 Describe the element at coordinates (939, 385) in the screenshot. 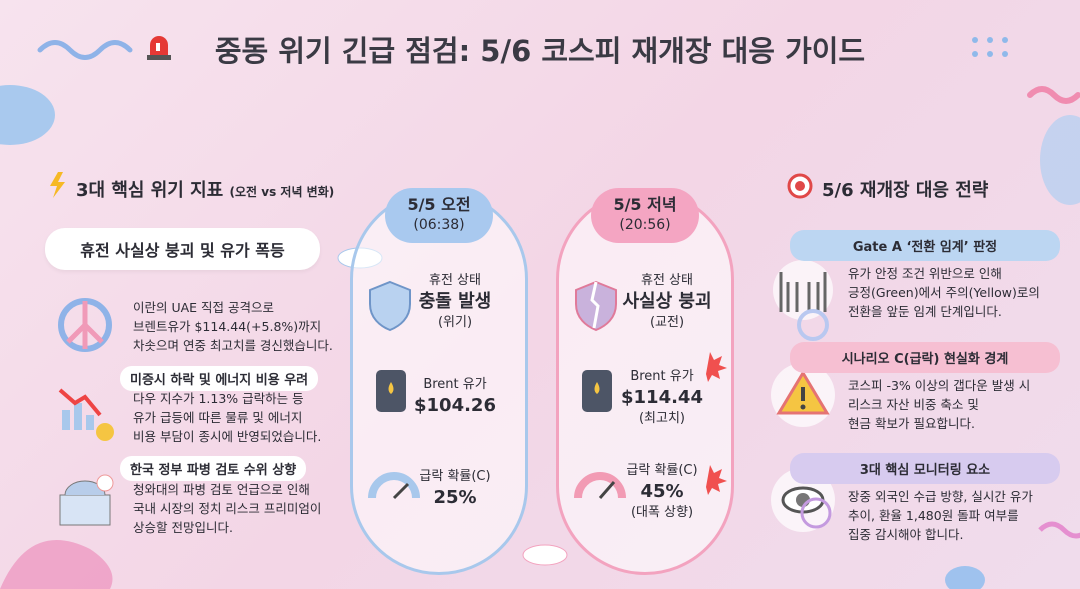

I see `line: 코스피 -3% 이상의 갭다운 발생 시` at that location.